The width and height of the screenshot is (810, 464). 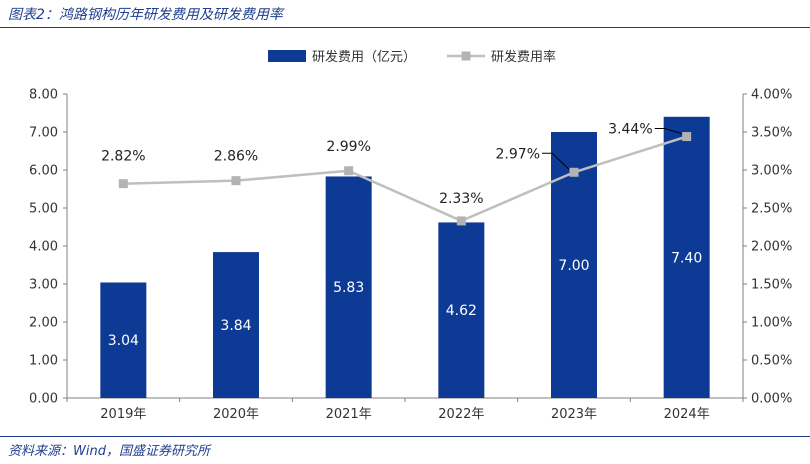 What do you see at coordinates (43, 95) in the screenshot?
I see `y-left-tick-label: 8.00` at bounding box center [43, 95].